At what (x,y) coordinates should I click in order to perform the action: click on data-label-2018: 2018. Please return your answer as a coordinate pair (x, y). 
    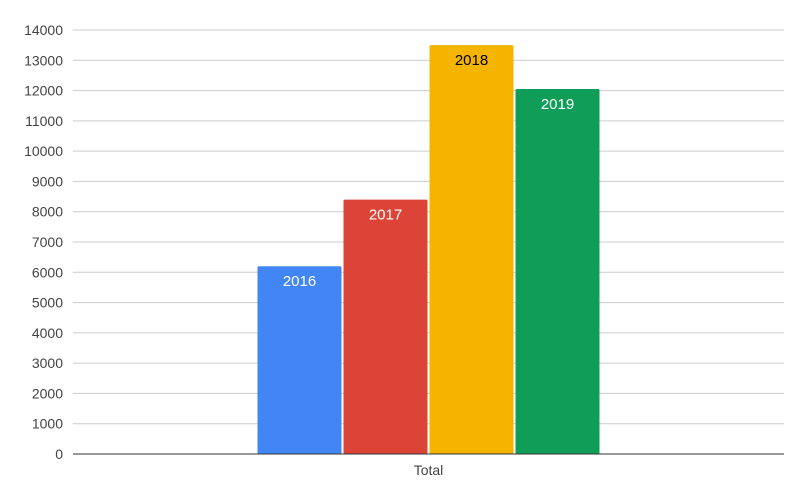
    Looking at the image, I should click on (471, 60).